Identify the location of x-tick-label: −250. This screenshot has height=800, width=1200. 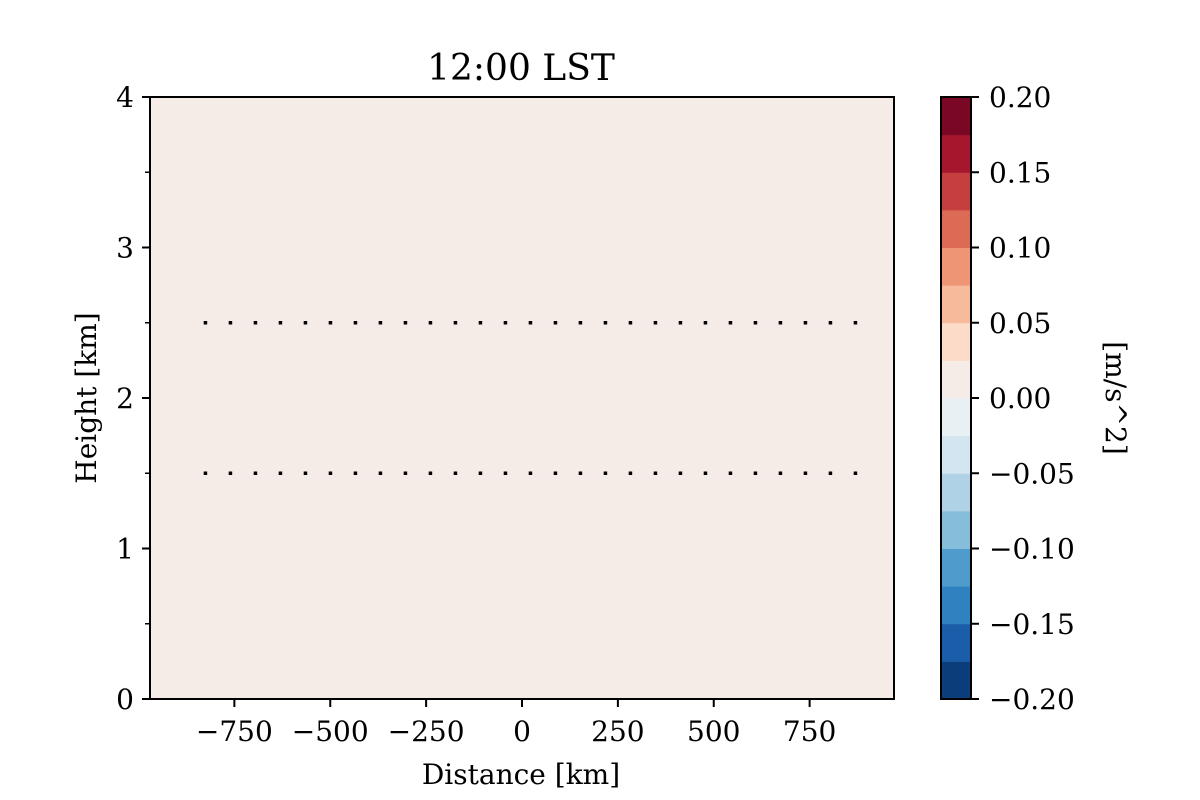
(426, 731).